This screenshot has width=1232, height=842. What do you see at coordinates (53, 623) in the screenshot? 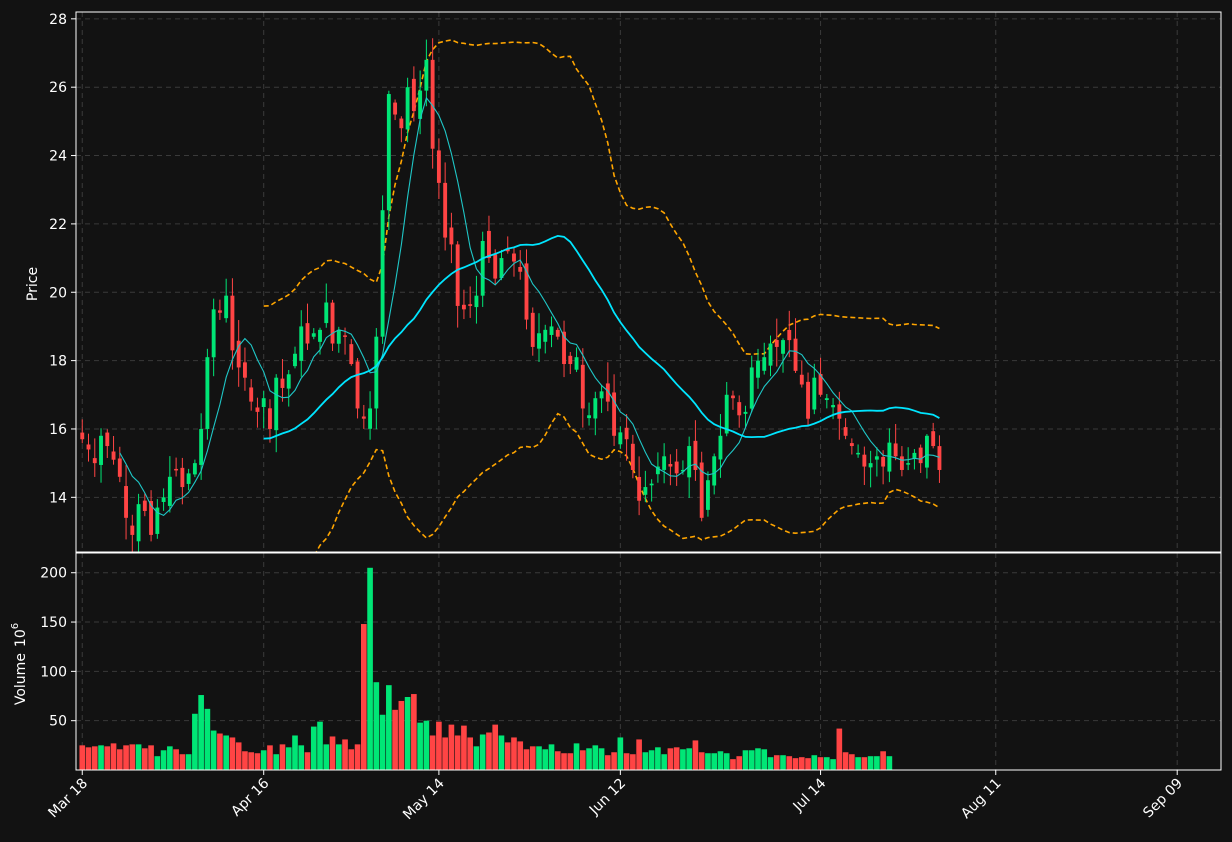
I see `volume-ytick-label: 150` at bounding box center [53, 623].